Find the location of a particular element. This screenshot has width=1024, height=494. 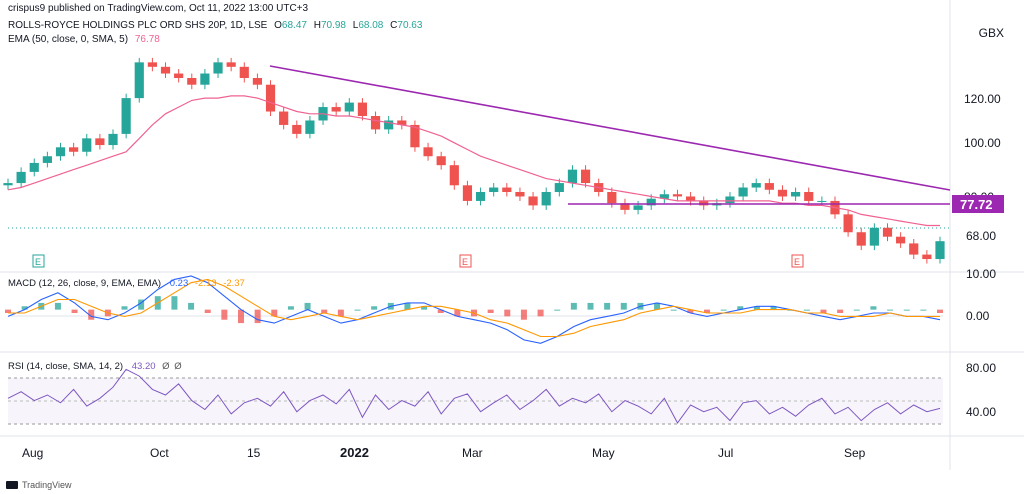

ema-label: EMA (50, close, 0, SMA, 5) is located at coordinates (68, 39).